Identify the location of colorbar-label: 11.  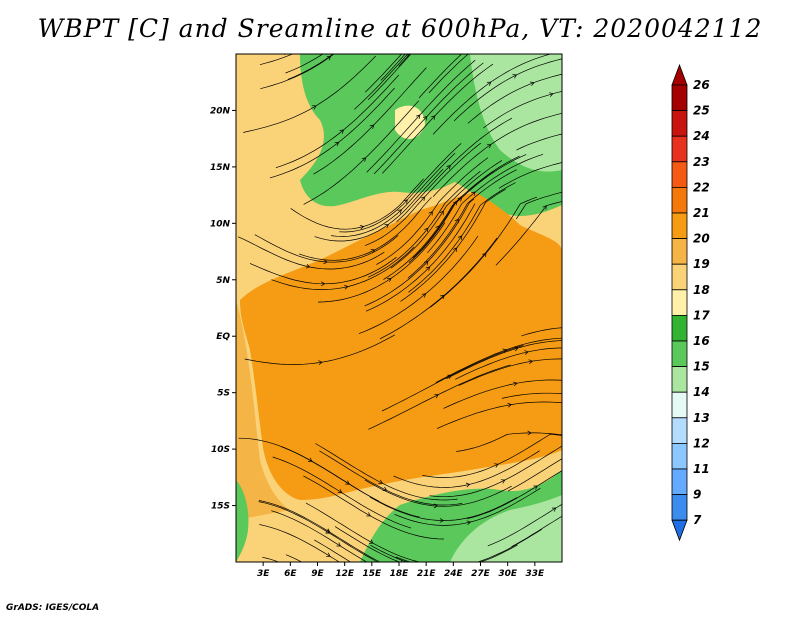
(701, 469).